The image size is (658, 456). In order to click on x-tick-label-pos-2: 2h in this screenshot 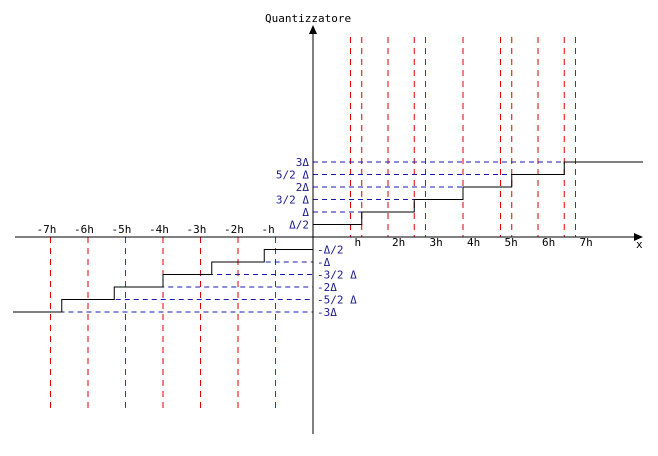, I will do `click(398, 242)`.